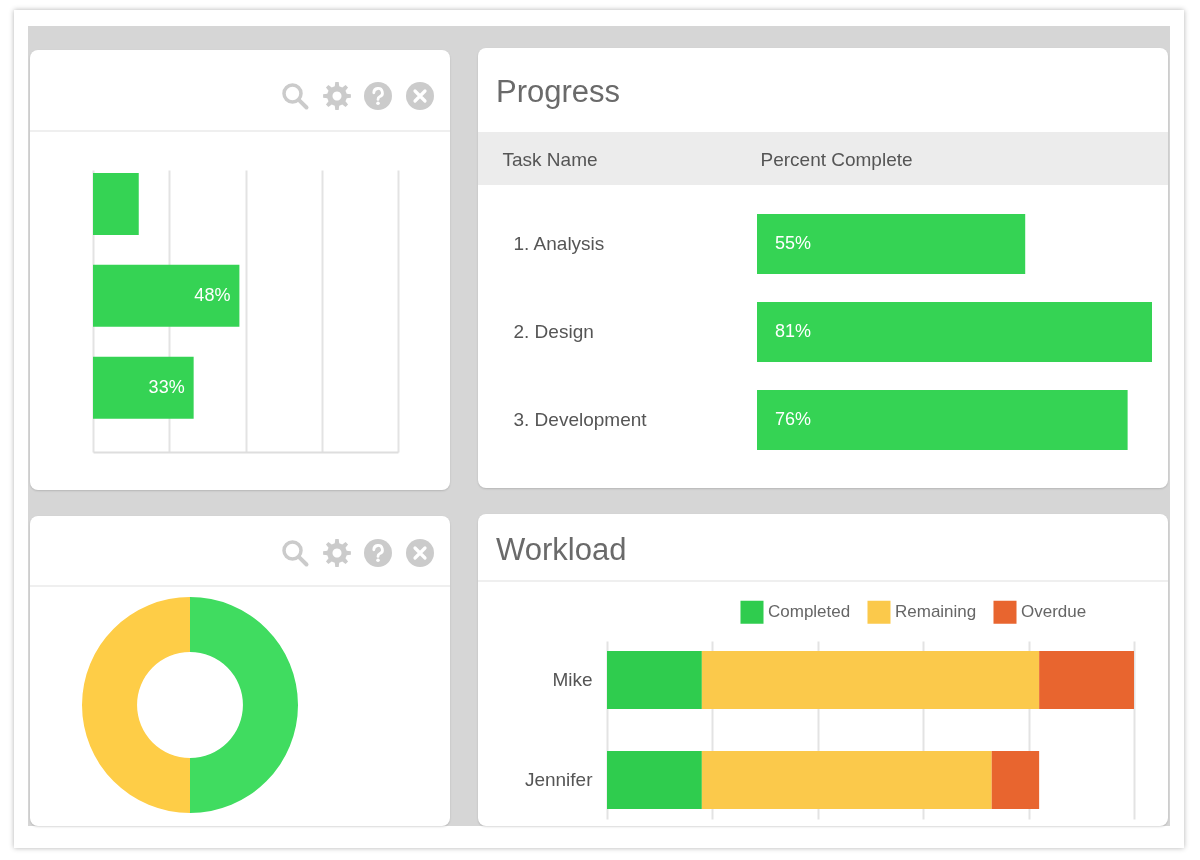 Image resolution: width=1200 pixels, height=860 pixels. I want to click on chart-title: Workload, so click(561, 550).